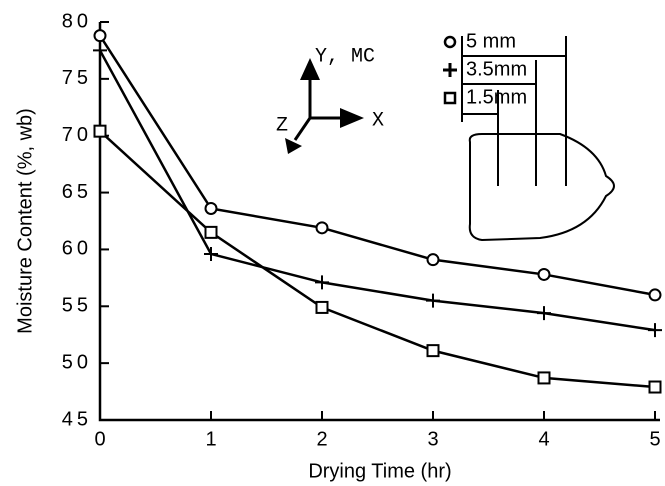  I want to click on y-tick-label: 60, so click(77, 249).